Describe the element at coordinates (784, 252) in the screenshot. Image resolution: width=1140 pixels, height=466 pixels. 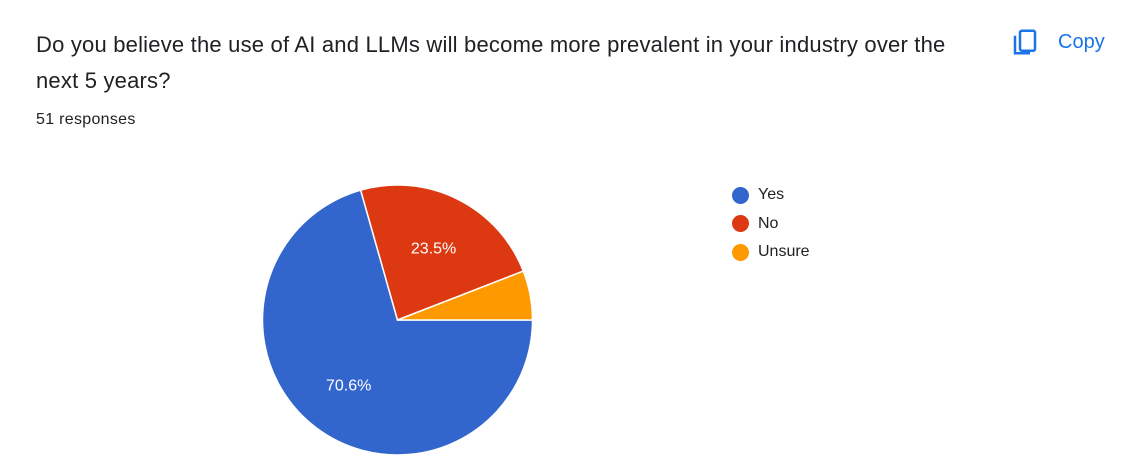
I see `legend-label: Unsure` at that location.